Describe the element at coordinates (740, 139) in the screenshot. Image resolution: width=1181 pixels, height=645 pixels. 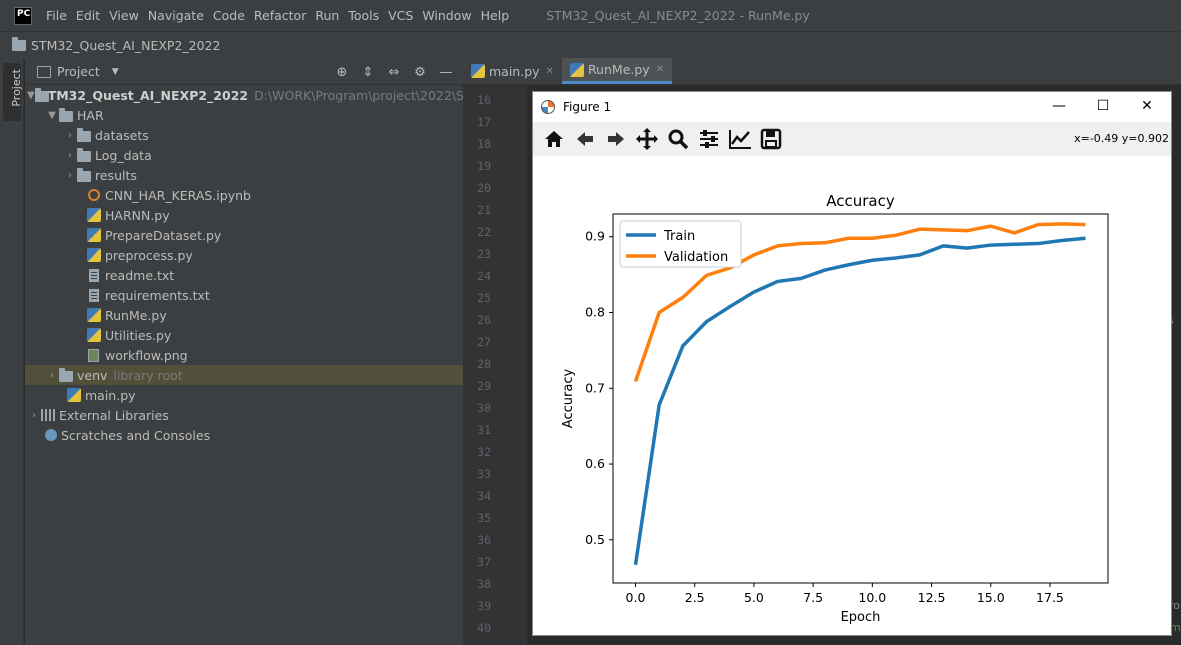
I see `edit-axis-icon` at that location.